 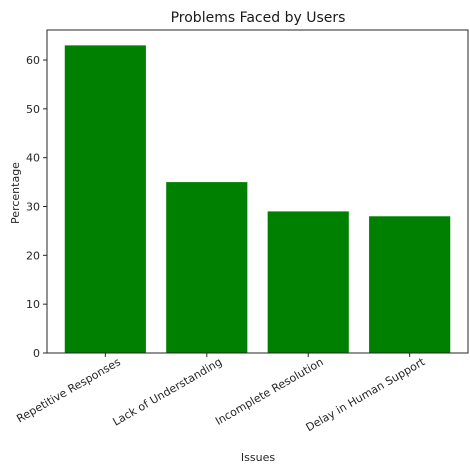 What do you see at coordinates (258, 457) in the screenshot?
I see `x-axis-title: Issues` at bounding box center [258, 457].